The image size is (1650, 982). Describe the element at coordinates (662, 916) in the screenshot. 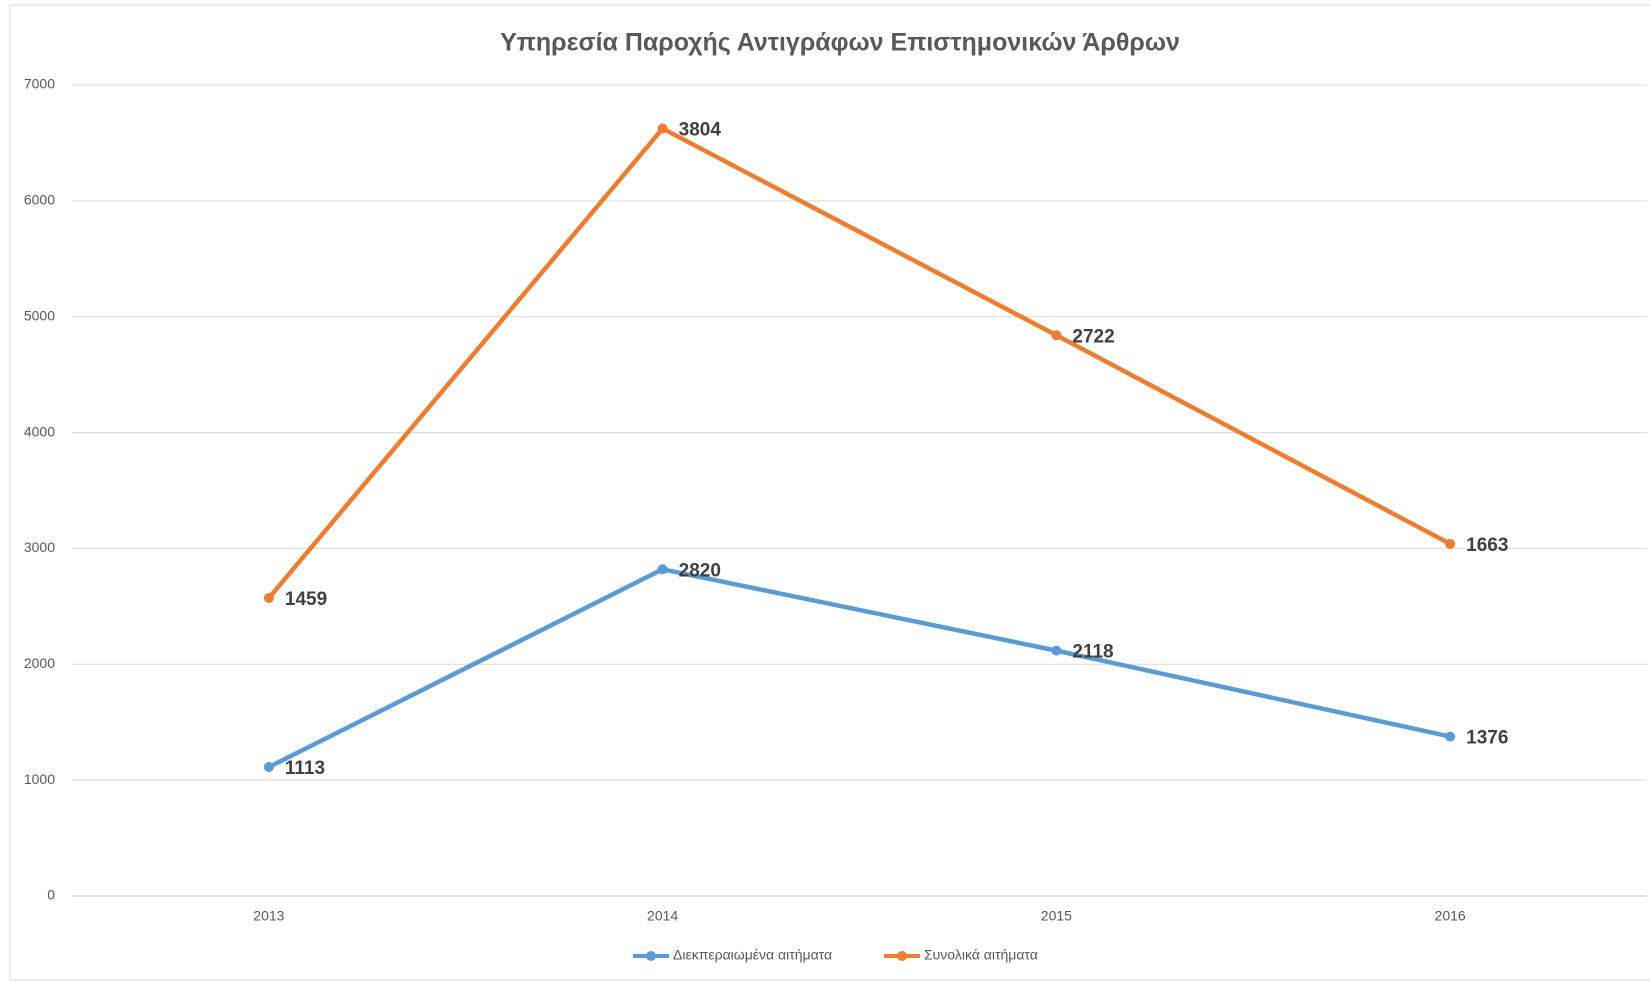

I see `x-tick-label: 2014` at that location.